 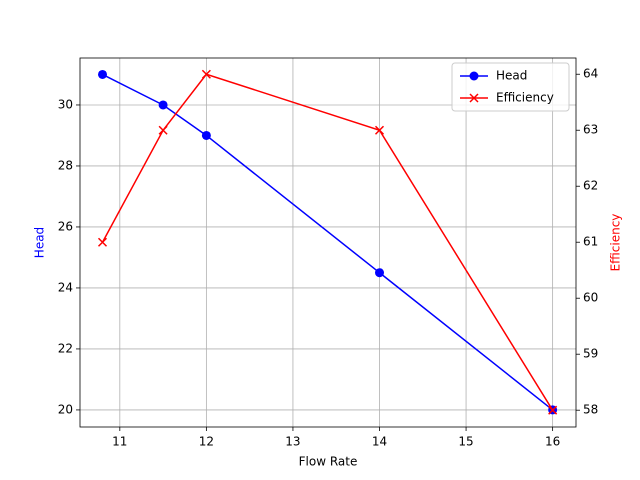 I want to click on y-tick-label: 22, so click(x=65, y=348).